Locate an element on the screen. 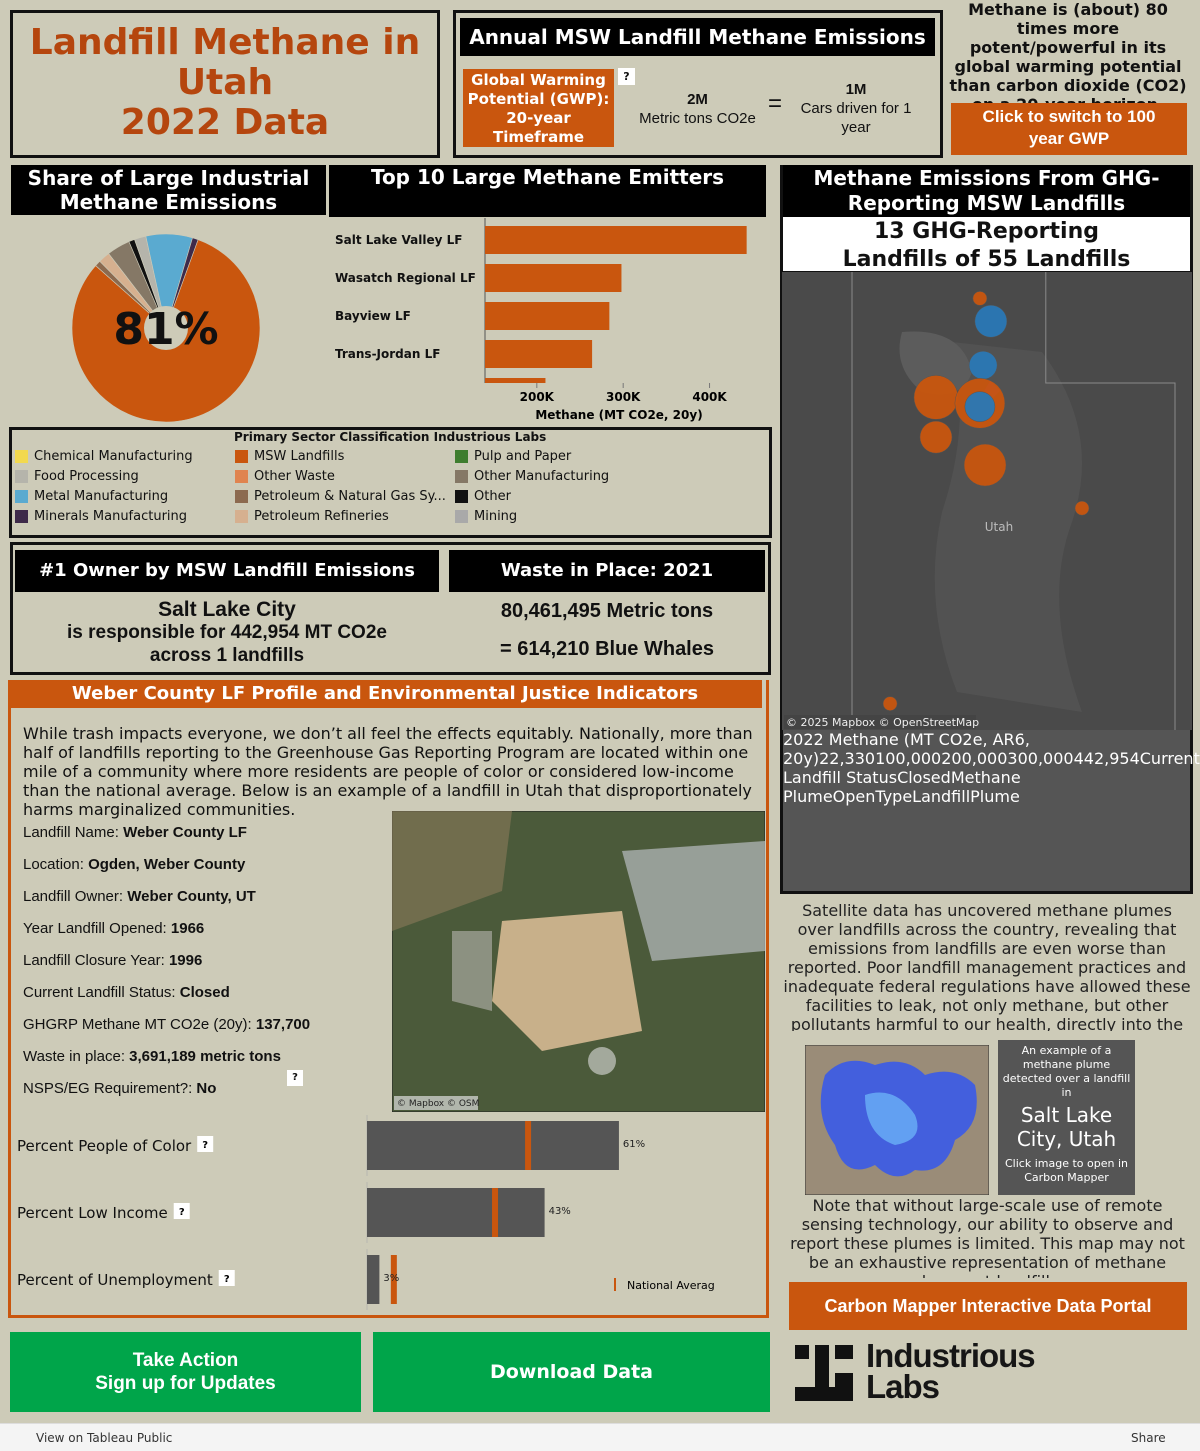 This screenshot has width=1200, height=1451. image-credit: © Mapbox © OSM is located at coordinates (438, 1104).